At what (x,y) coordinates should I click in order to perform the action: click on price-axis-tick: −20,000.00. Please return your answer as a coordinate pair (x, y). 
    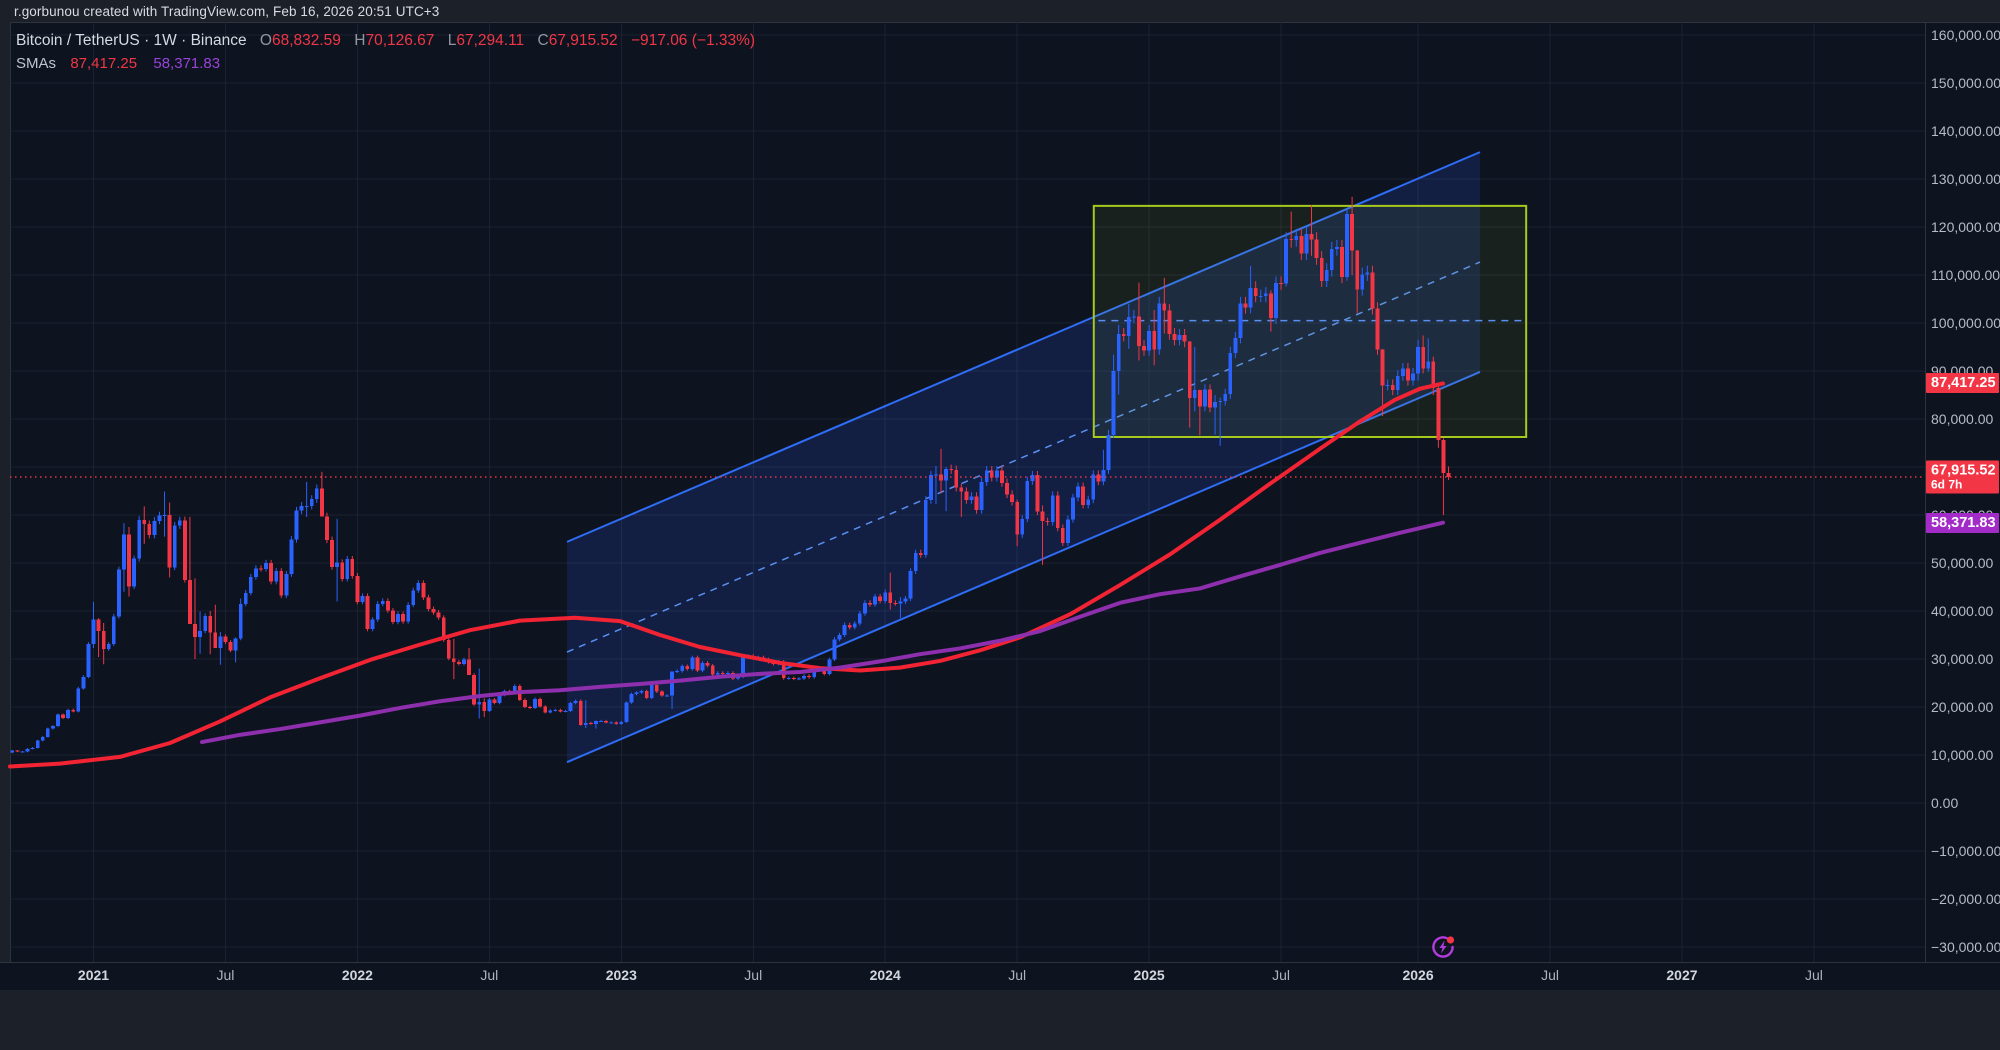
    Looking at the image, I should click on (1965, 899).